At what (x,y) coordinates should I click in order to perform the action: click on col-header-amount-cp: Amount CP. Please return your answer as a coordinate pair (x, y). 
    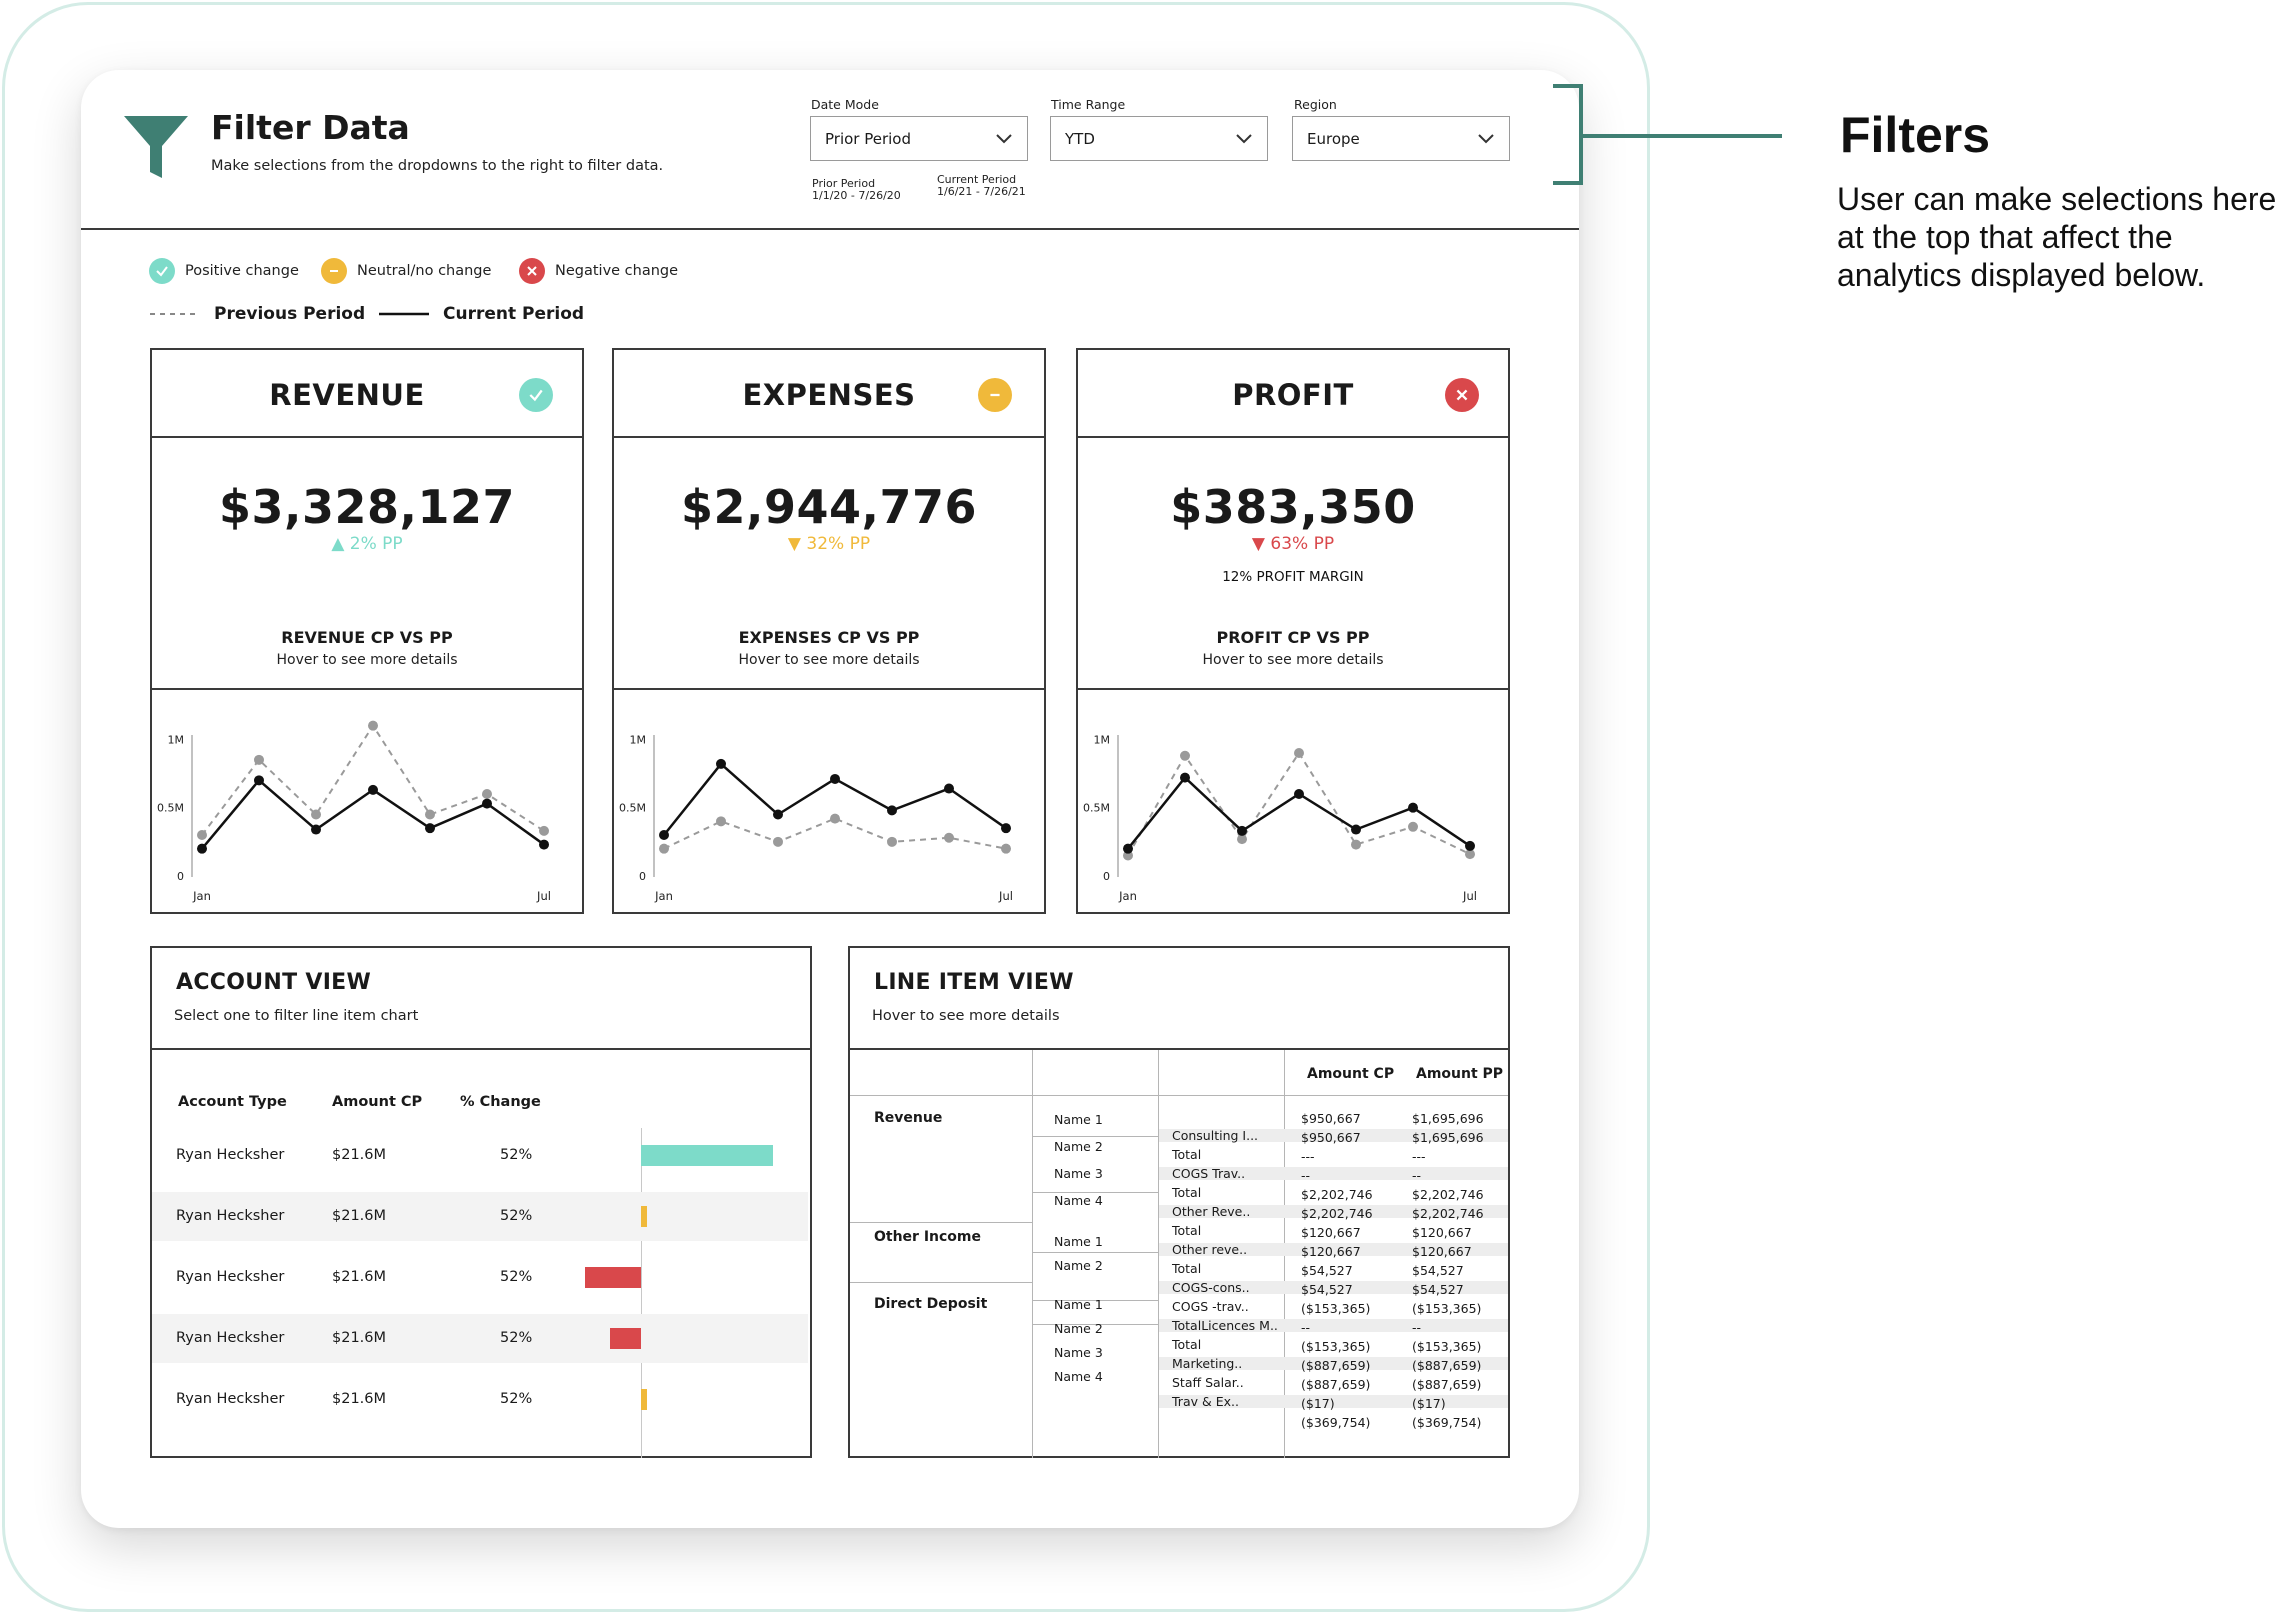
    Looking at the image, I should click on (1351, 1074).